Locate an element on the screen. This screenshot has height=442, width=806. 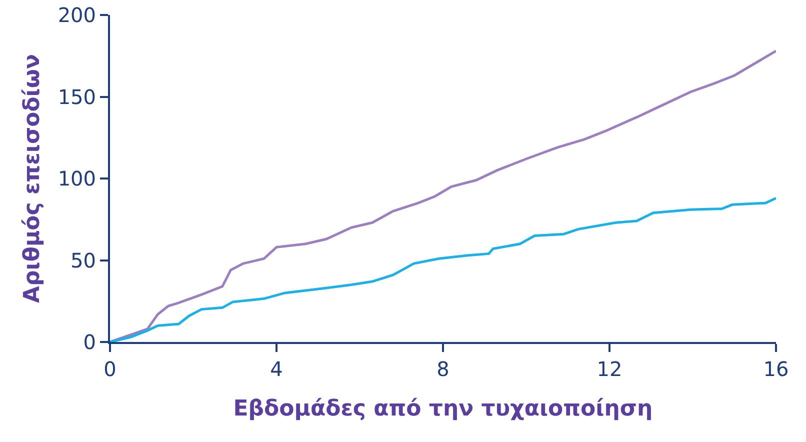
x-axis-title: Εβδομάδες από την τυχαιοποίηση is located at coordinates (443, 409).